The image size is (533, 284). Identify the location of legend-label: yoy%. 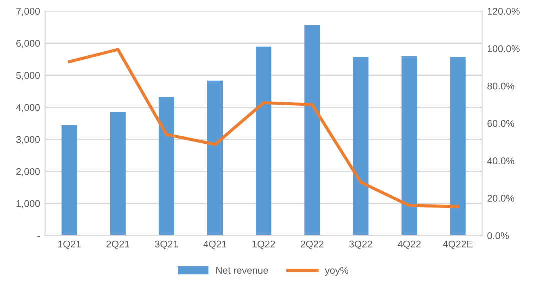
(337, 271).